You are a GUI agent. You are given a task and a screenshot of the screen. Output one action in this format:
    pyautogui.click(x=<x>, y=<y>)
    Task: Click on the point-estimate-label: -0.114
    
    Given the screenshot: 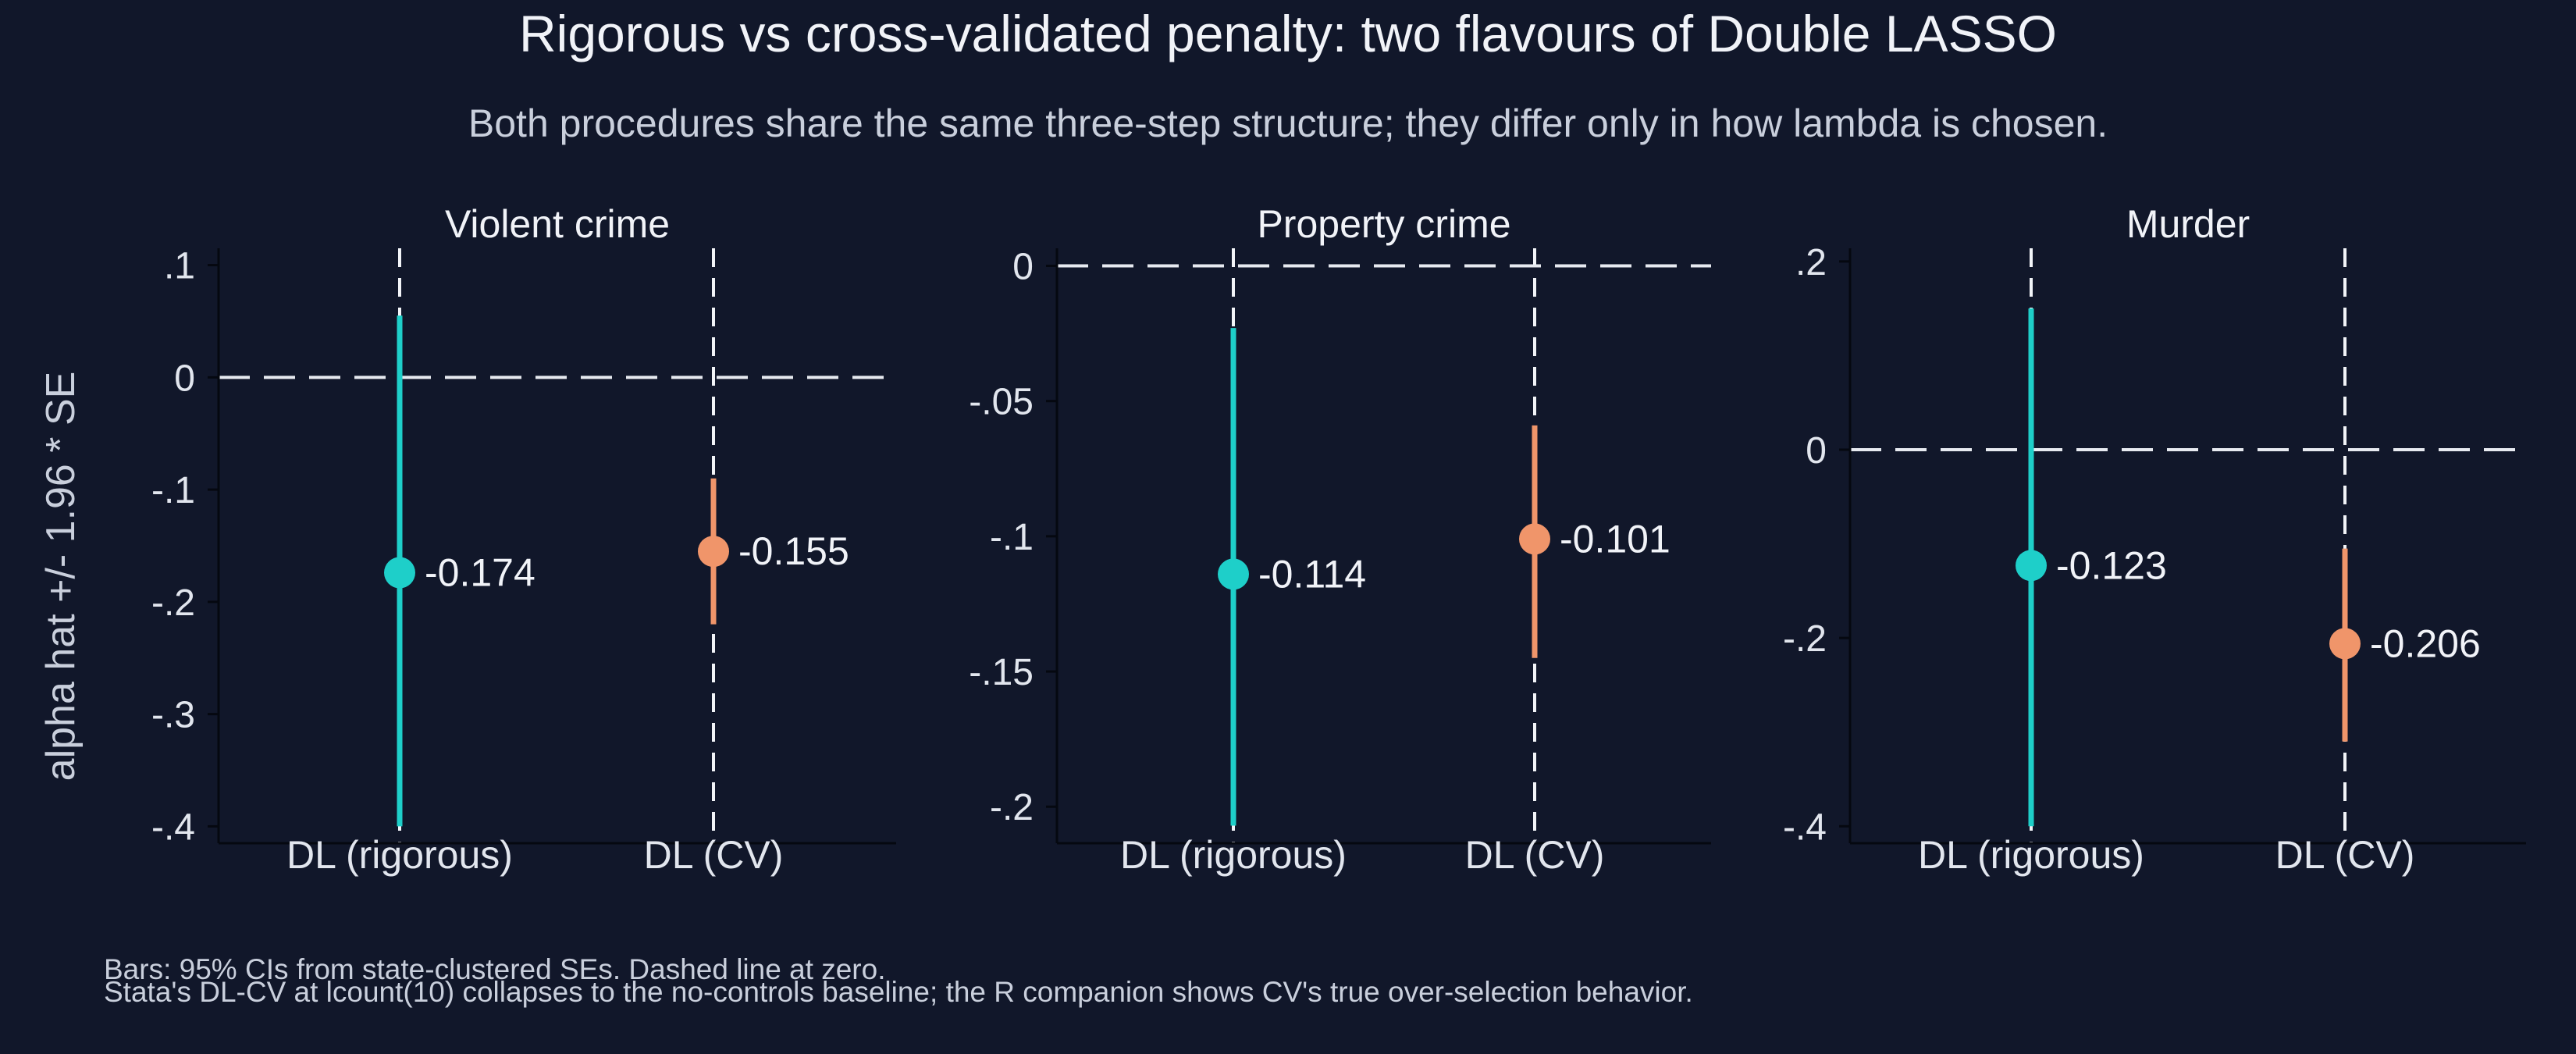 What is the action you would take?
    pyautogui.click(x=1312, y=574)
    